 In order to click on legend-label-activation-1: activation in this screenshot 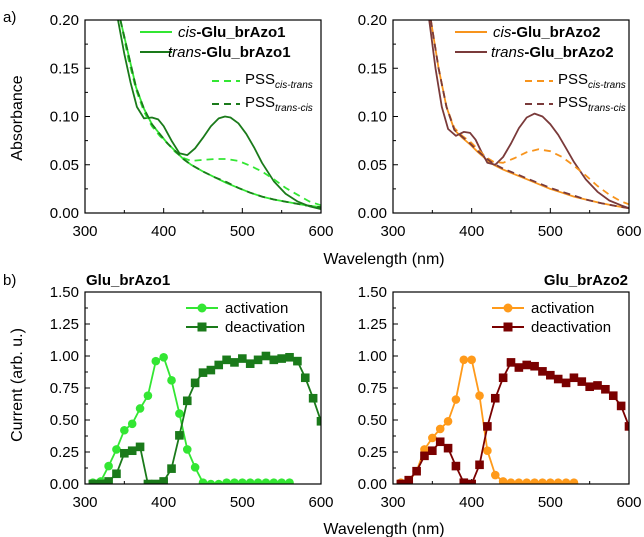, I will do `click(256, 308)`.